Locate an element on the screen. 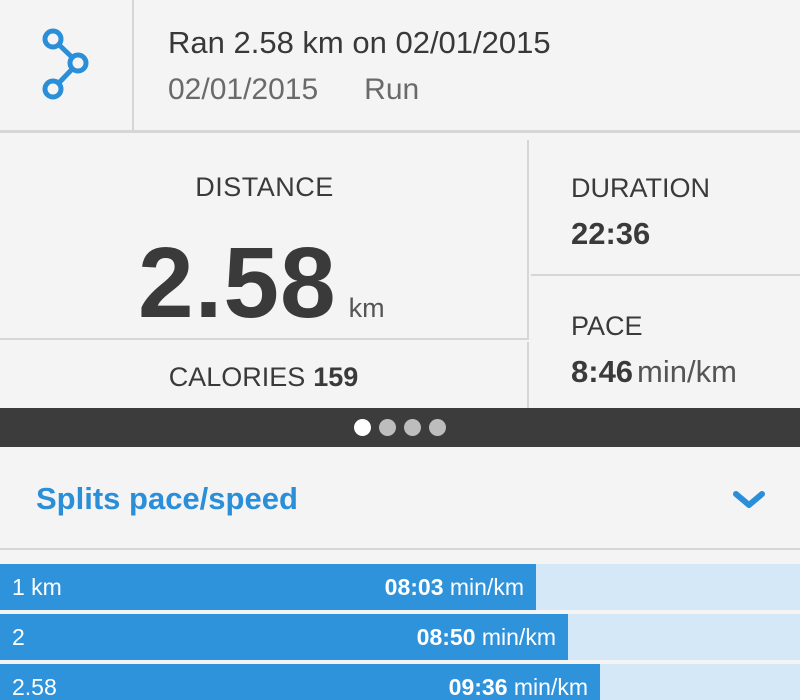  page-indicator is located at coordinates (400, 427).